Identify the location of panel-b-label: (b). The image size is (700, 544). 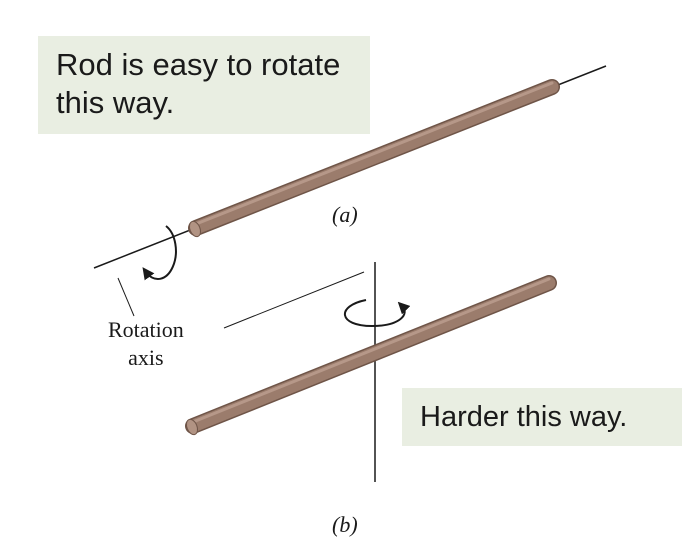
(345, 525).